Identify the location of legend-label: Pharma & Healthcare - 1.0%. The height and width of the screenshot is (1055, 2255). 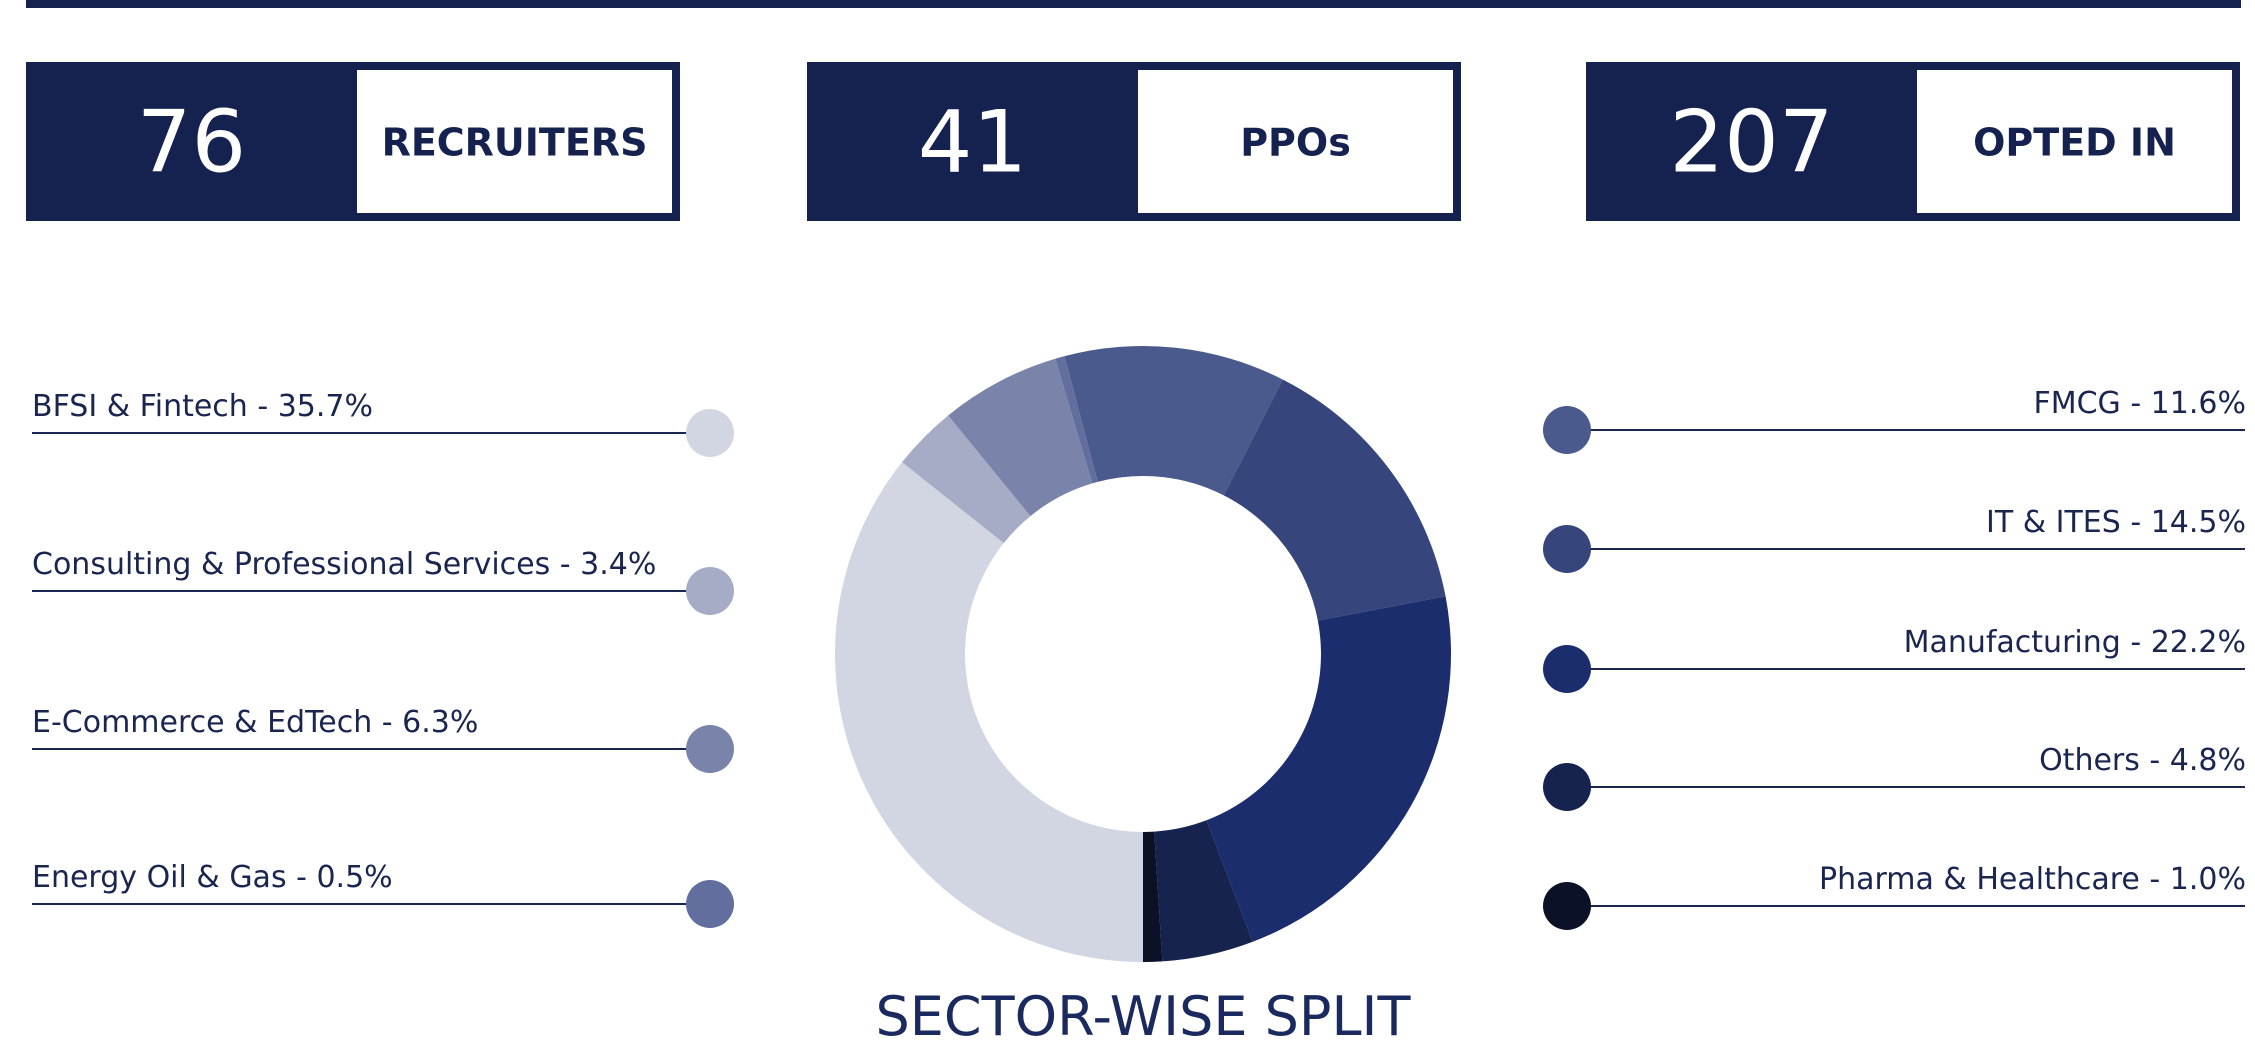
(2032, 879).